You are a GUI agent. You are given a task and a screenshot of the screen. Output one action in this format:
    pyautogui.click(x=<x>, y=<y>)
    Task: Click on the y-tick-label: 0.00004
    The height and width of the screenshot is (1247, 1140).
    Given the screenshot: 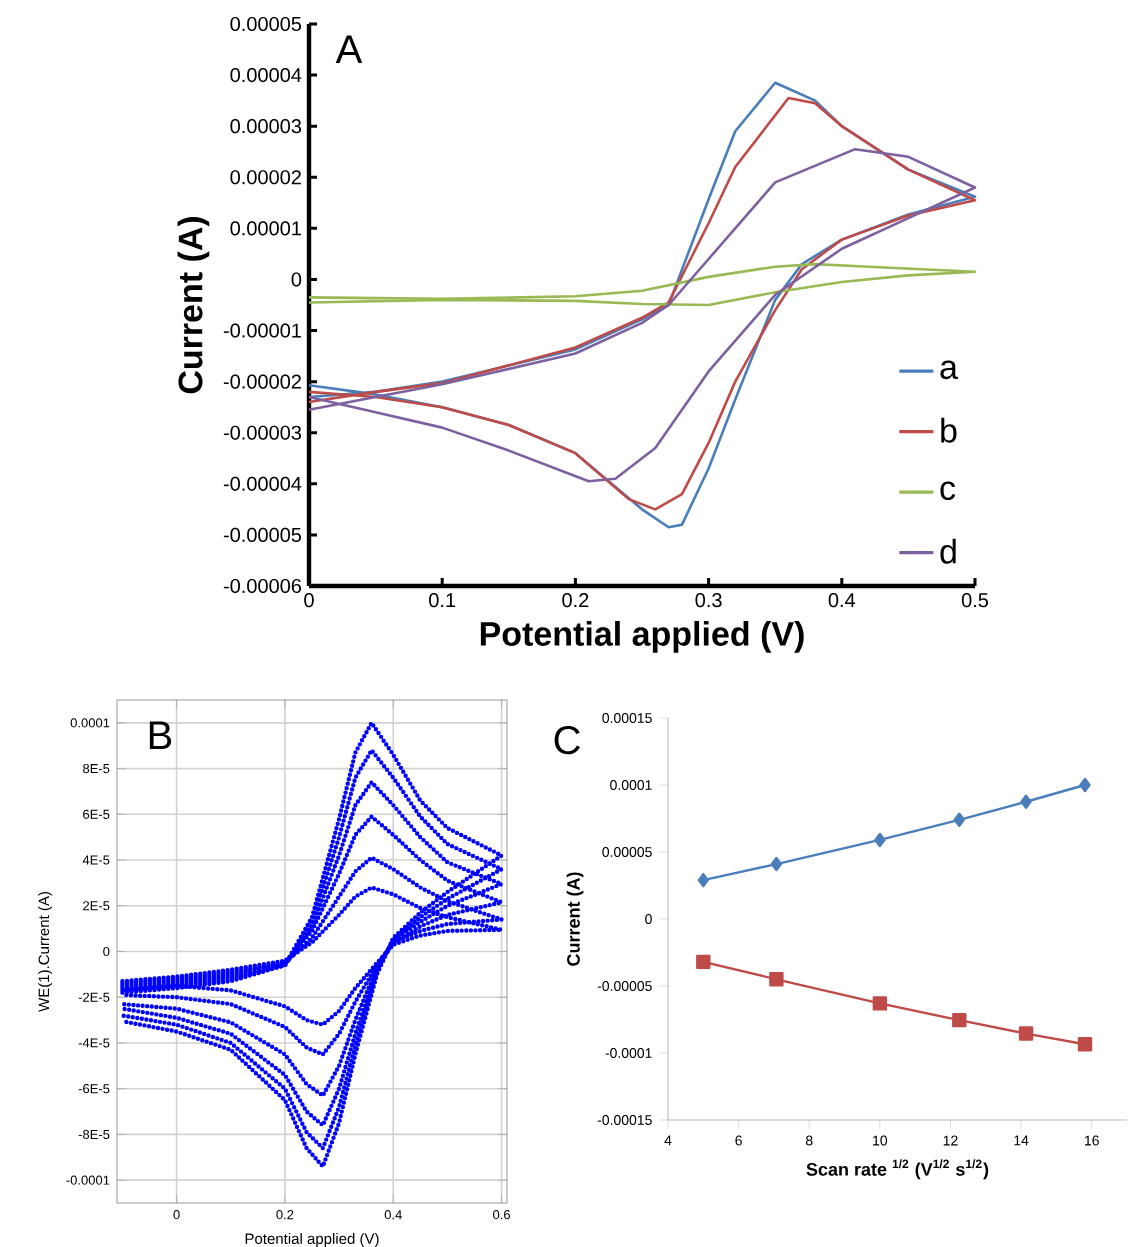 What is the action you would take?
    pyautogui.click(x=266, y=75)
    